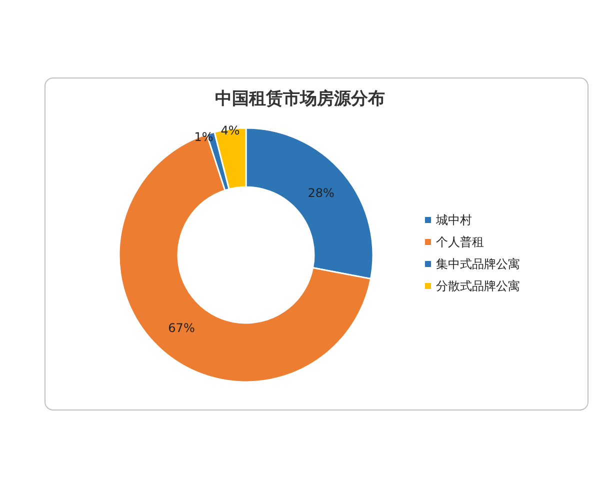  What do you see at coordinates (181, 328) in the screenshot?
I see `data-label: 67%` at bounding box center [181, 328].